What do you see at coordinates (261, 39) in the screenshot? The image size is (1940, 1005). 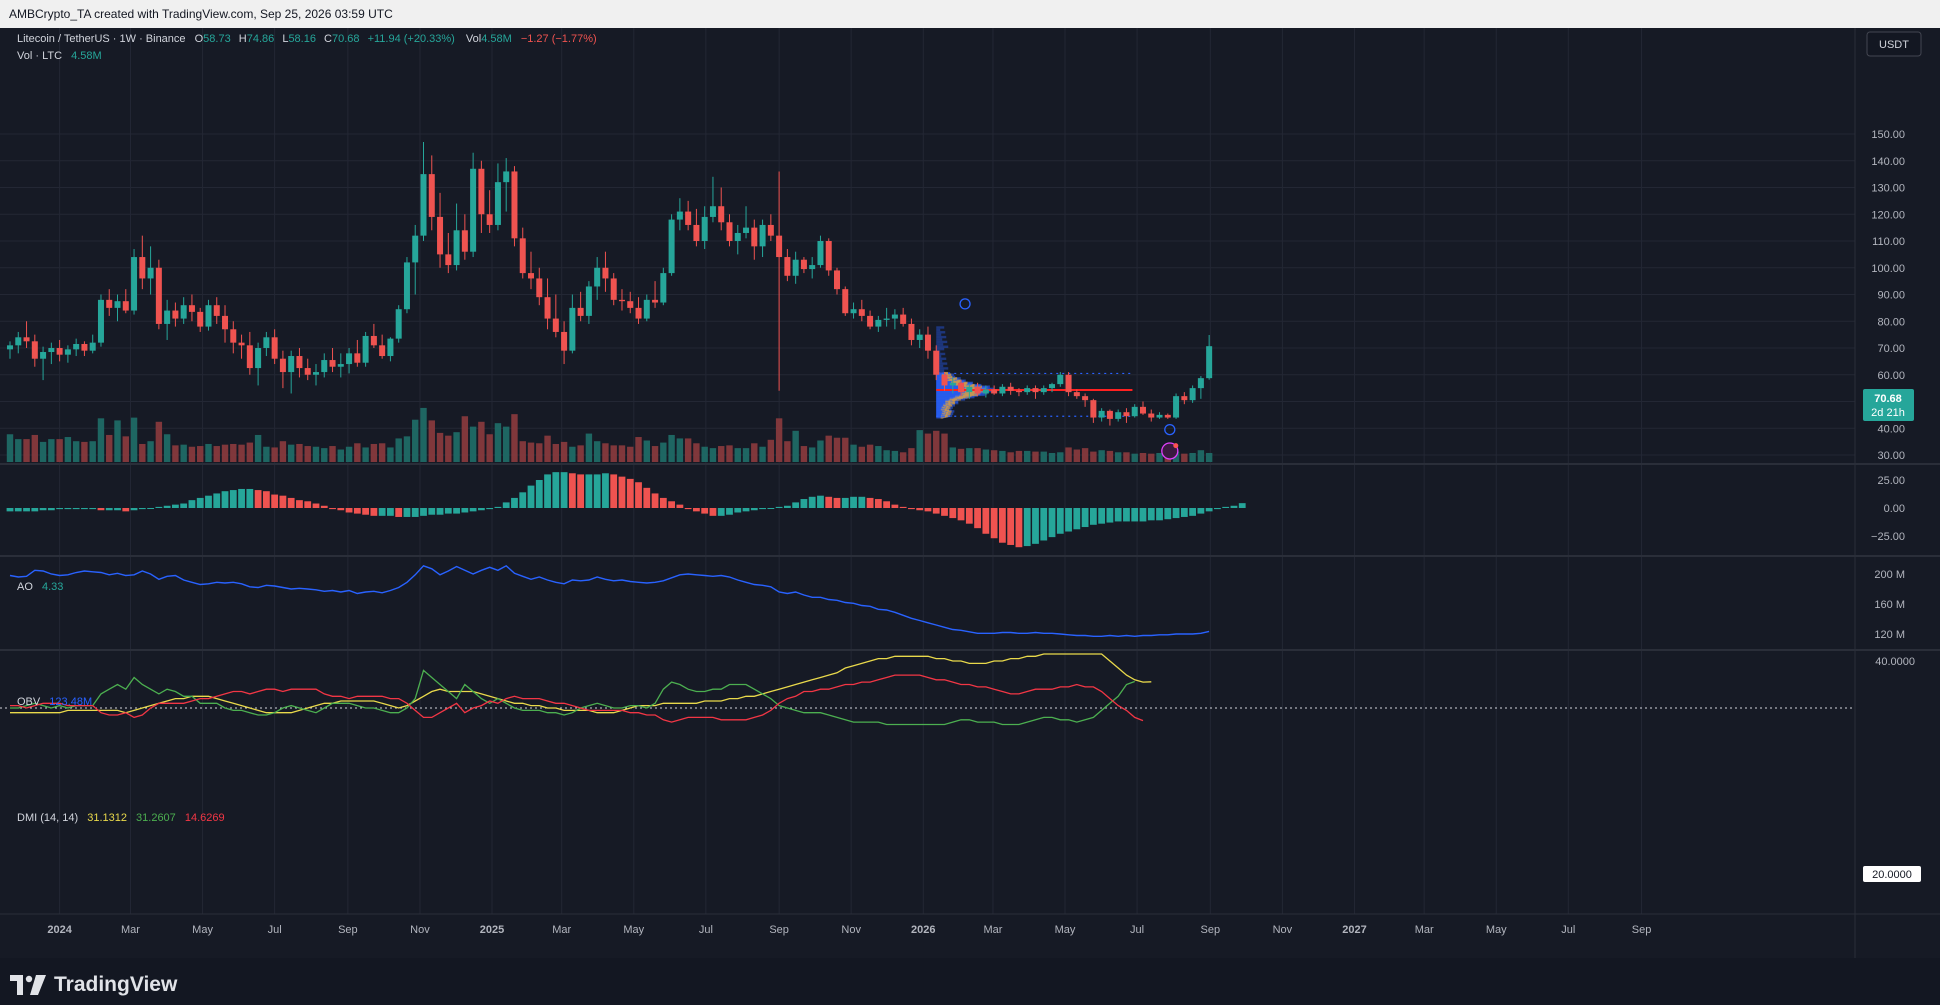 I see `legend-h-value: 74.86` at bounding box center [261, 39].